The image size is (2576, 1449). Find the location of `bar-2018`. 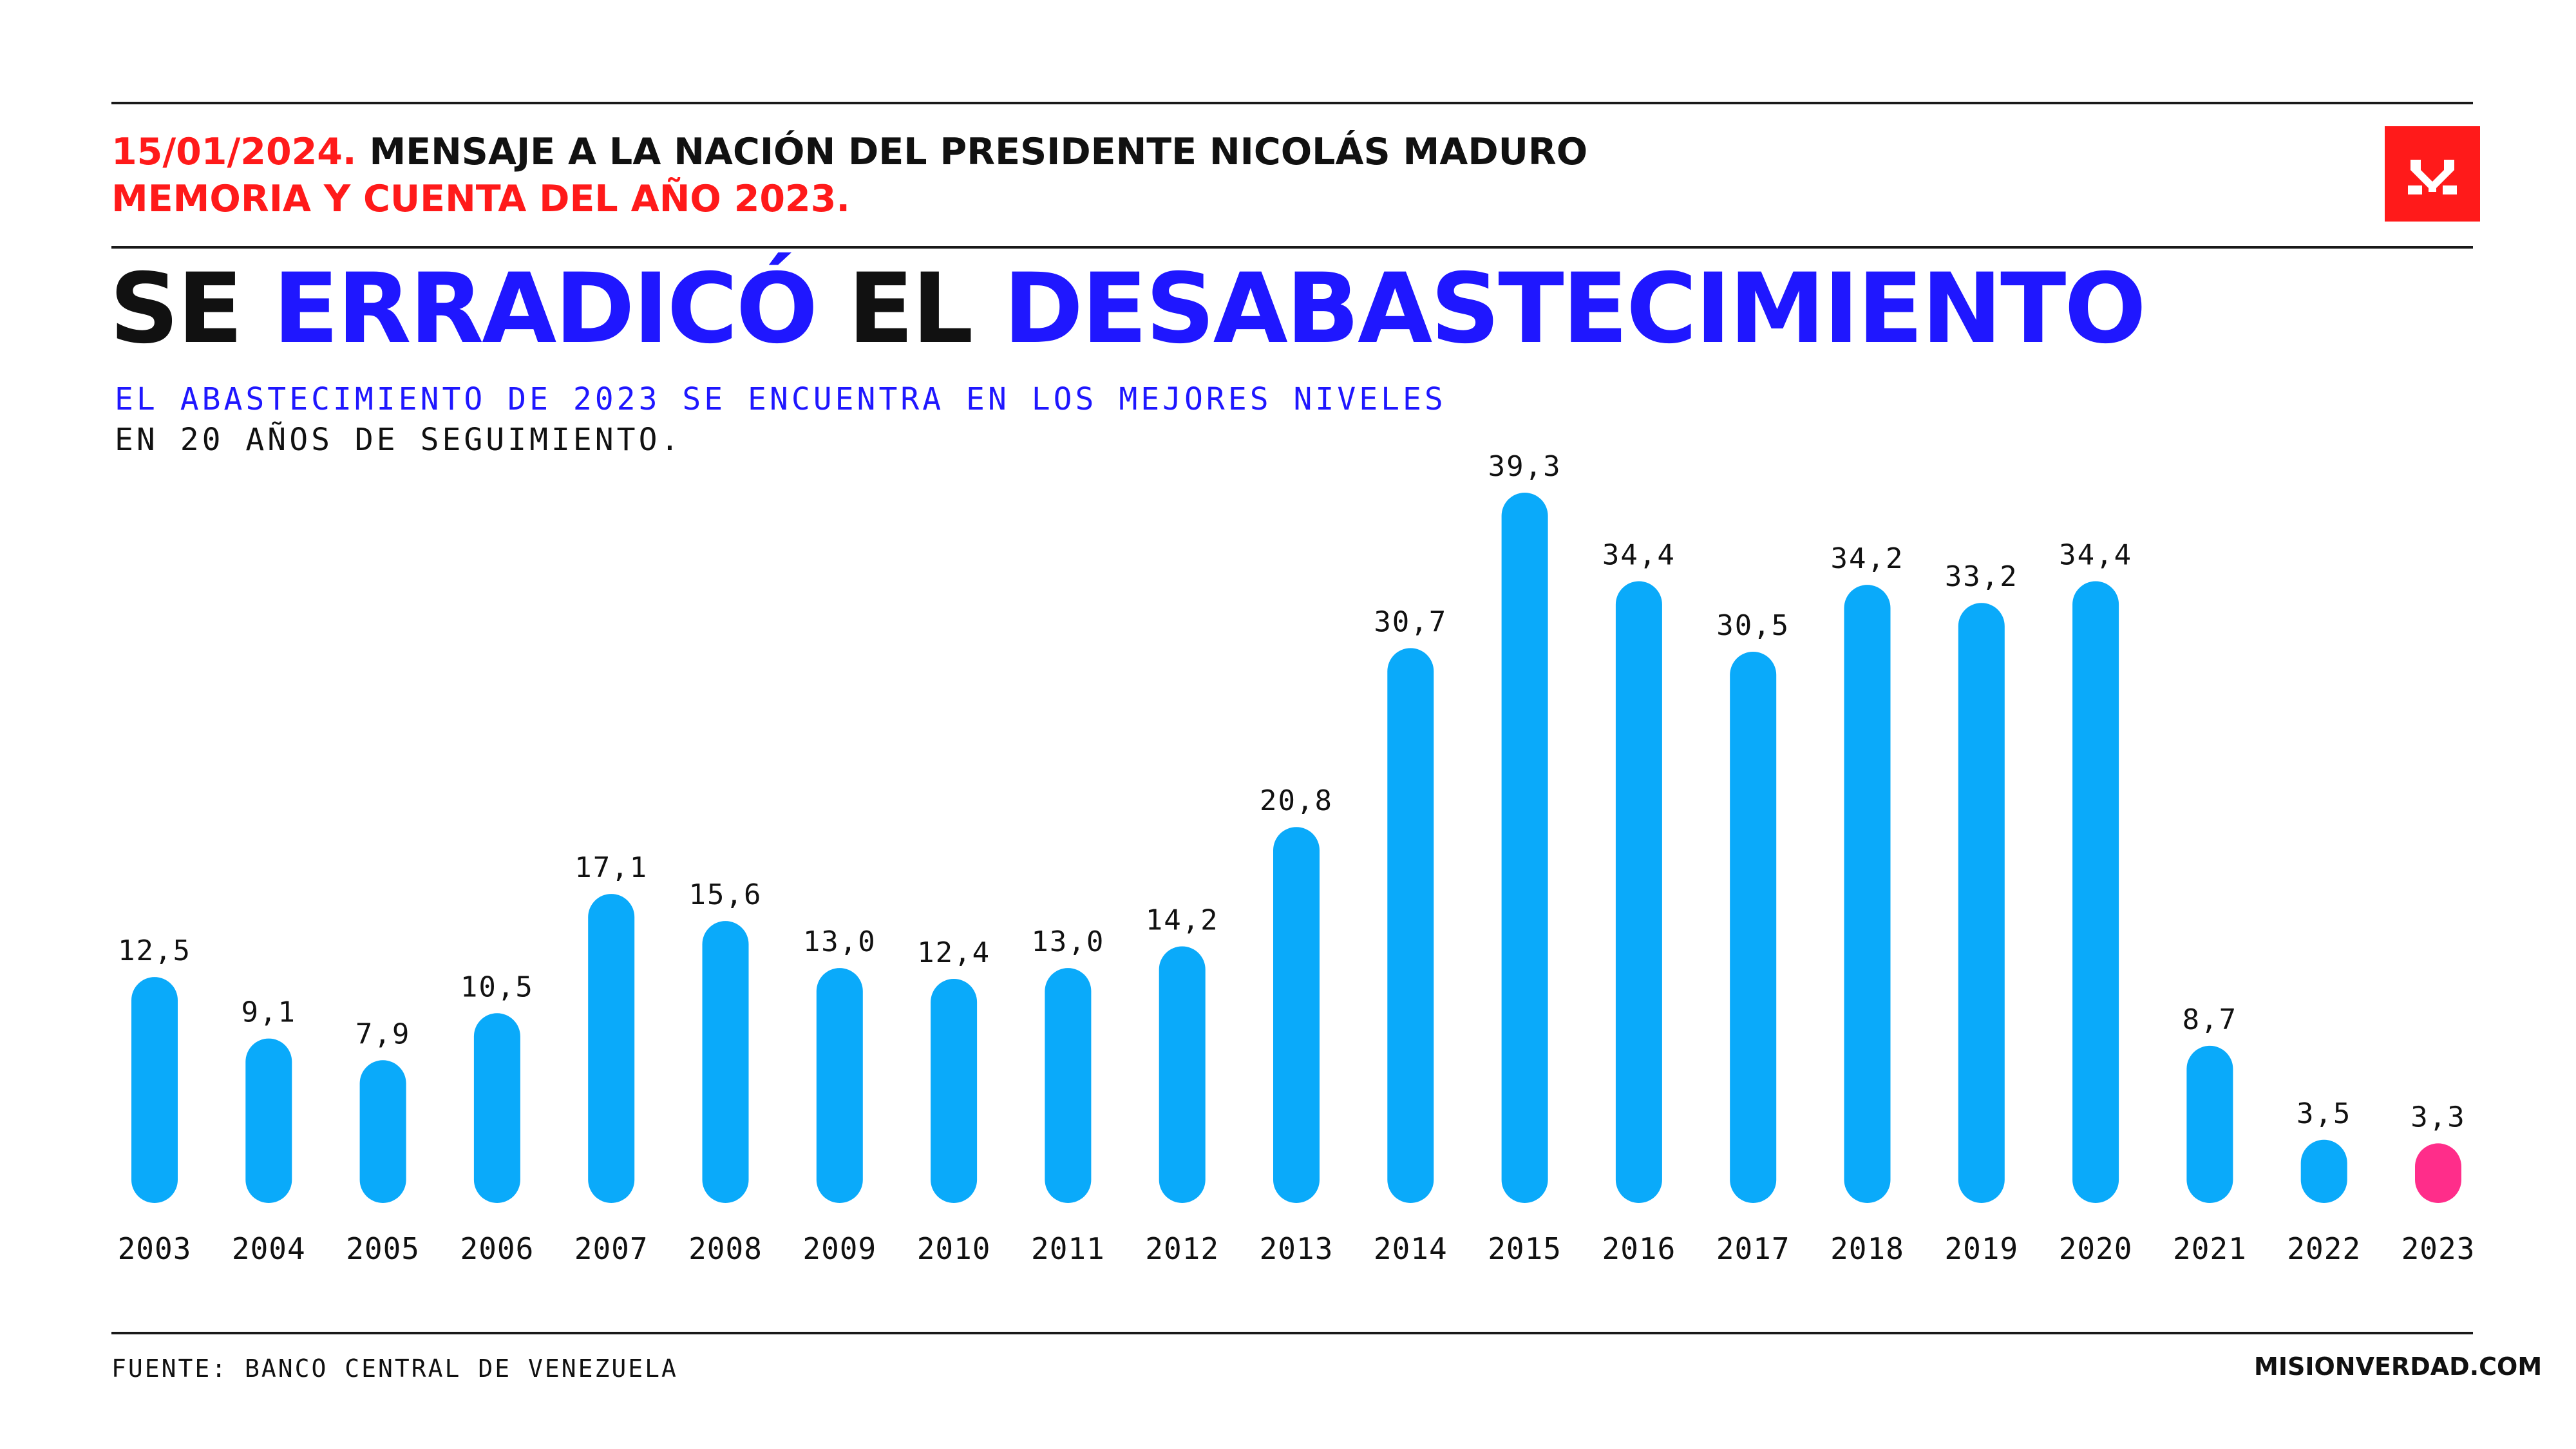

bar-2018 is located at coordinates (1867, 894).